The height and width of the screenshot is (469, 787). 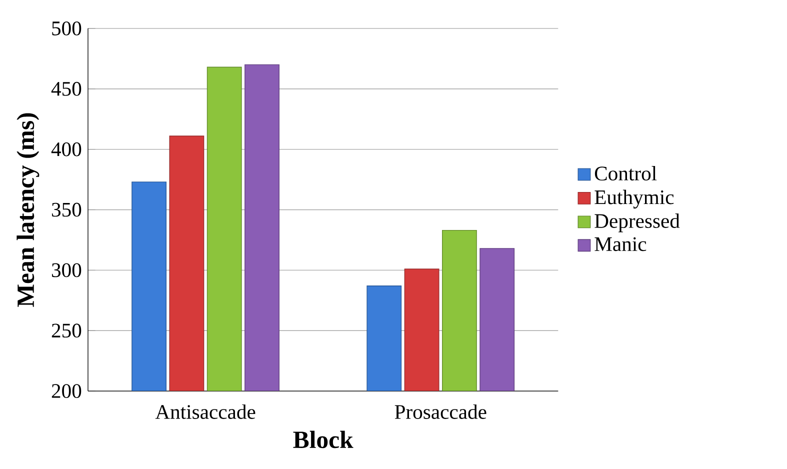 I want to click on y-tick-label: 200, so click(x=67, y=391).